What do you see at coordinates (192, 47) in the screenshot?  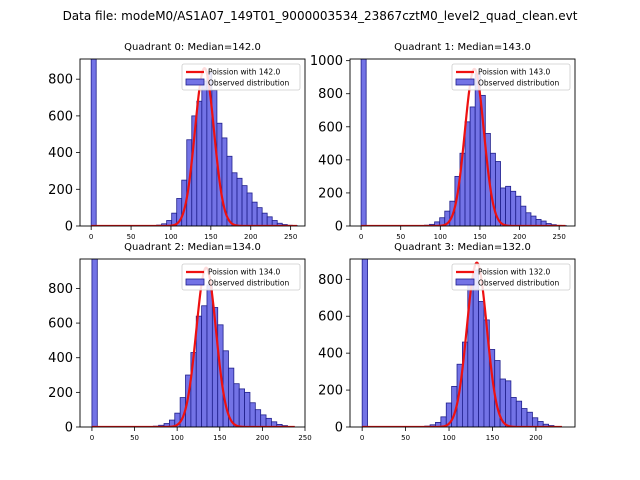 I see `quadrant-0-title: Quadrant 0: Median=142.0` at bounding box center [192, 47].